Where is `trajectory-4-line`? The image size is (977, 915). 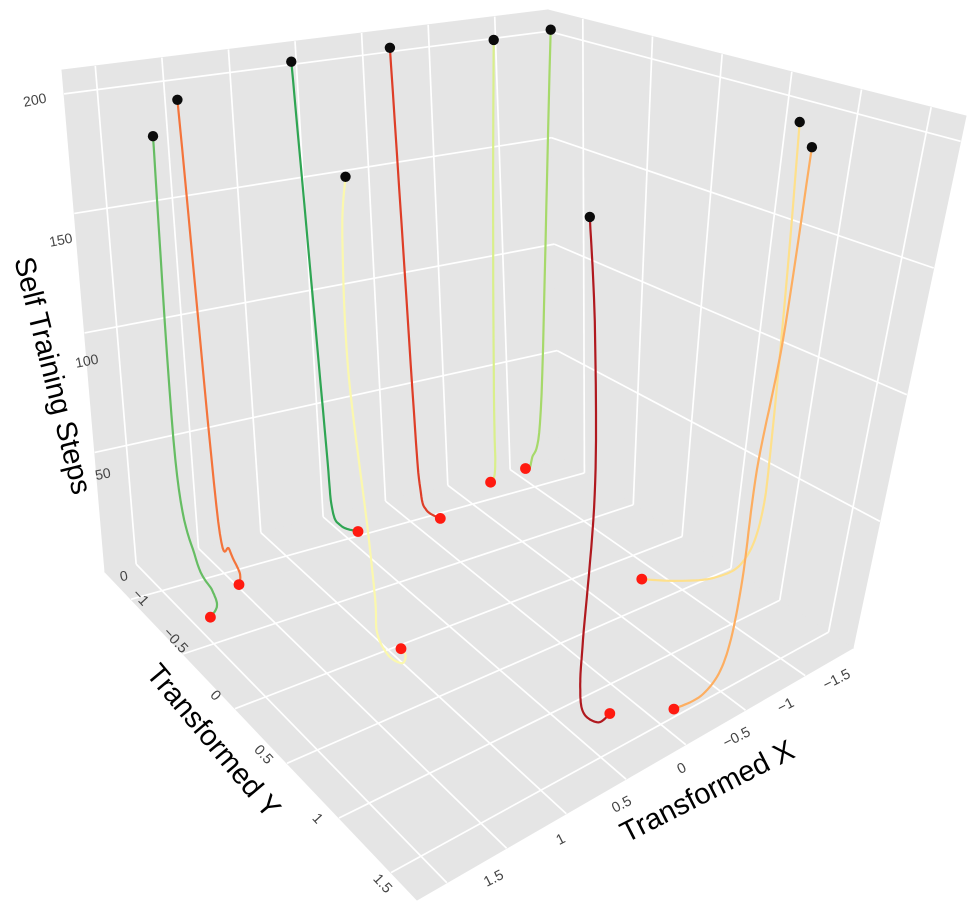 trajectory-4-line is located at coordinates (374, 420).